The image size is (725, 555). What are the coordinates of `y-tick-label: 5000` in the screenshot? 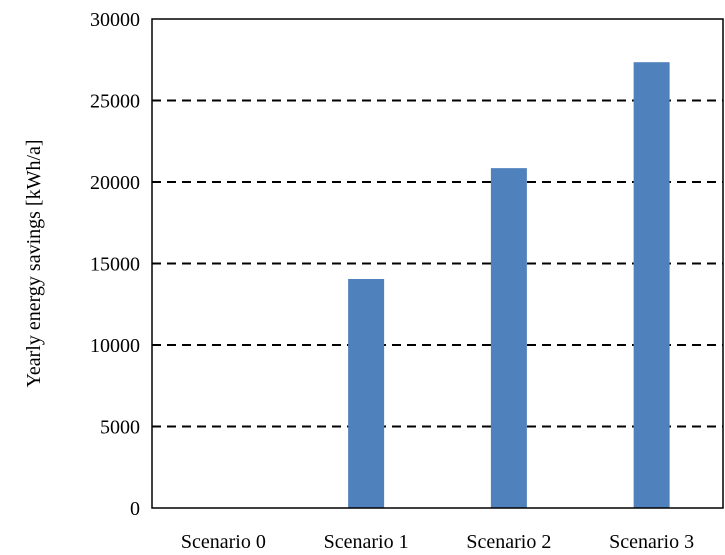 It's located at (120, 428).